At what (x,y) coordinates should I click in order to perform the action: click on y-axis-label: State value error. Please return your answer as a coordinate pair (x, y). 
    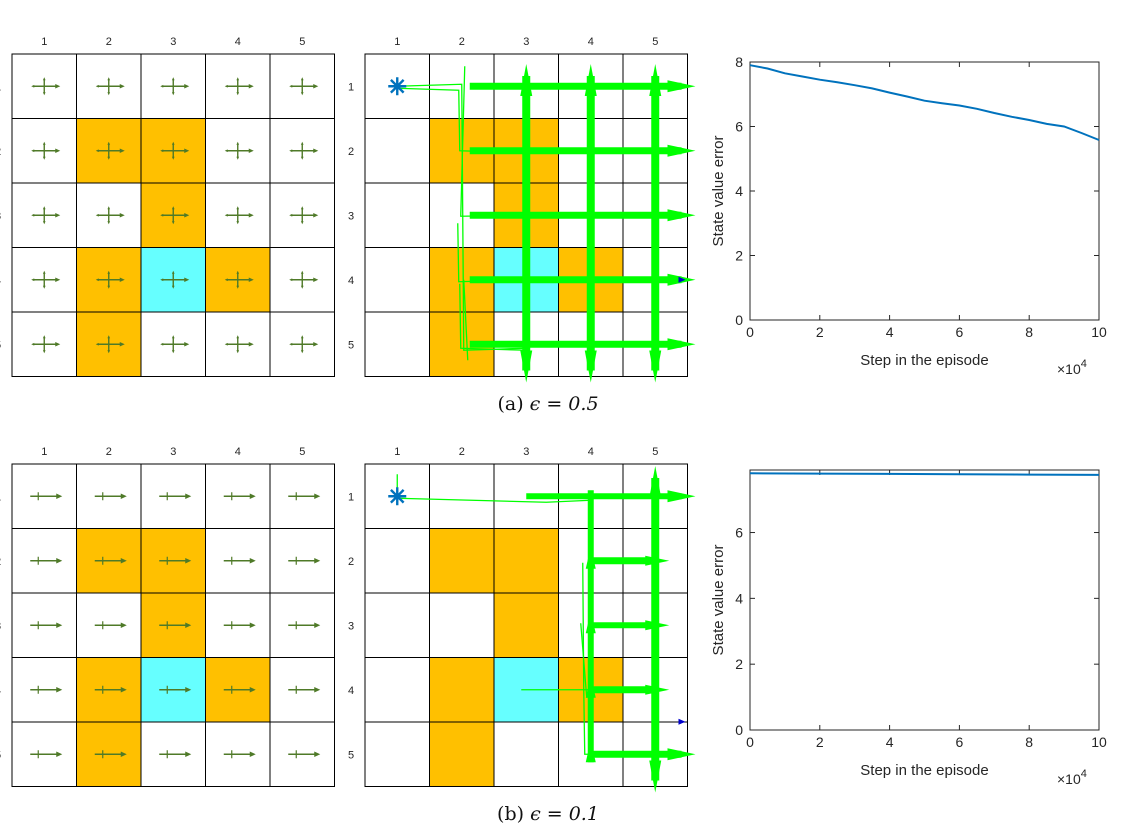
    Looking at the image, I should click on (718, 191).